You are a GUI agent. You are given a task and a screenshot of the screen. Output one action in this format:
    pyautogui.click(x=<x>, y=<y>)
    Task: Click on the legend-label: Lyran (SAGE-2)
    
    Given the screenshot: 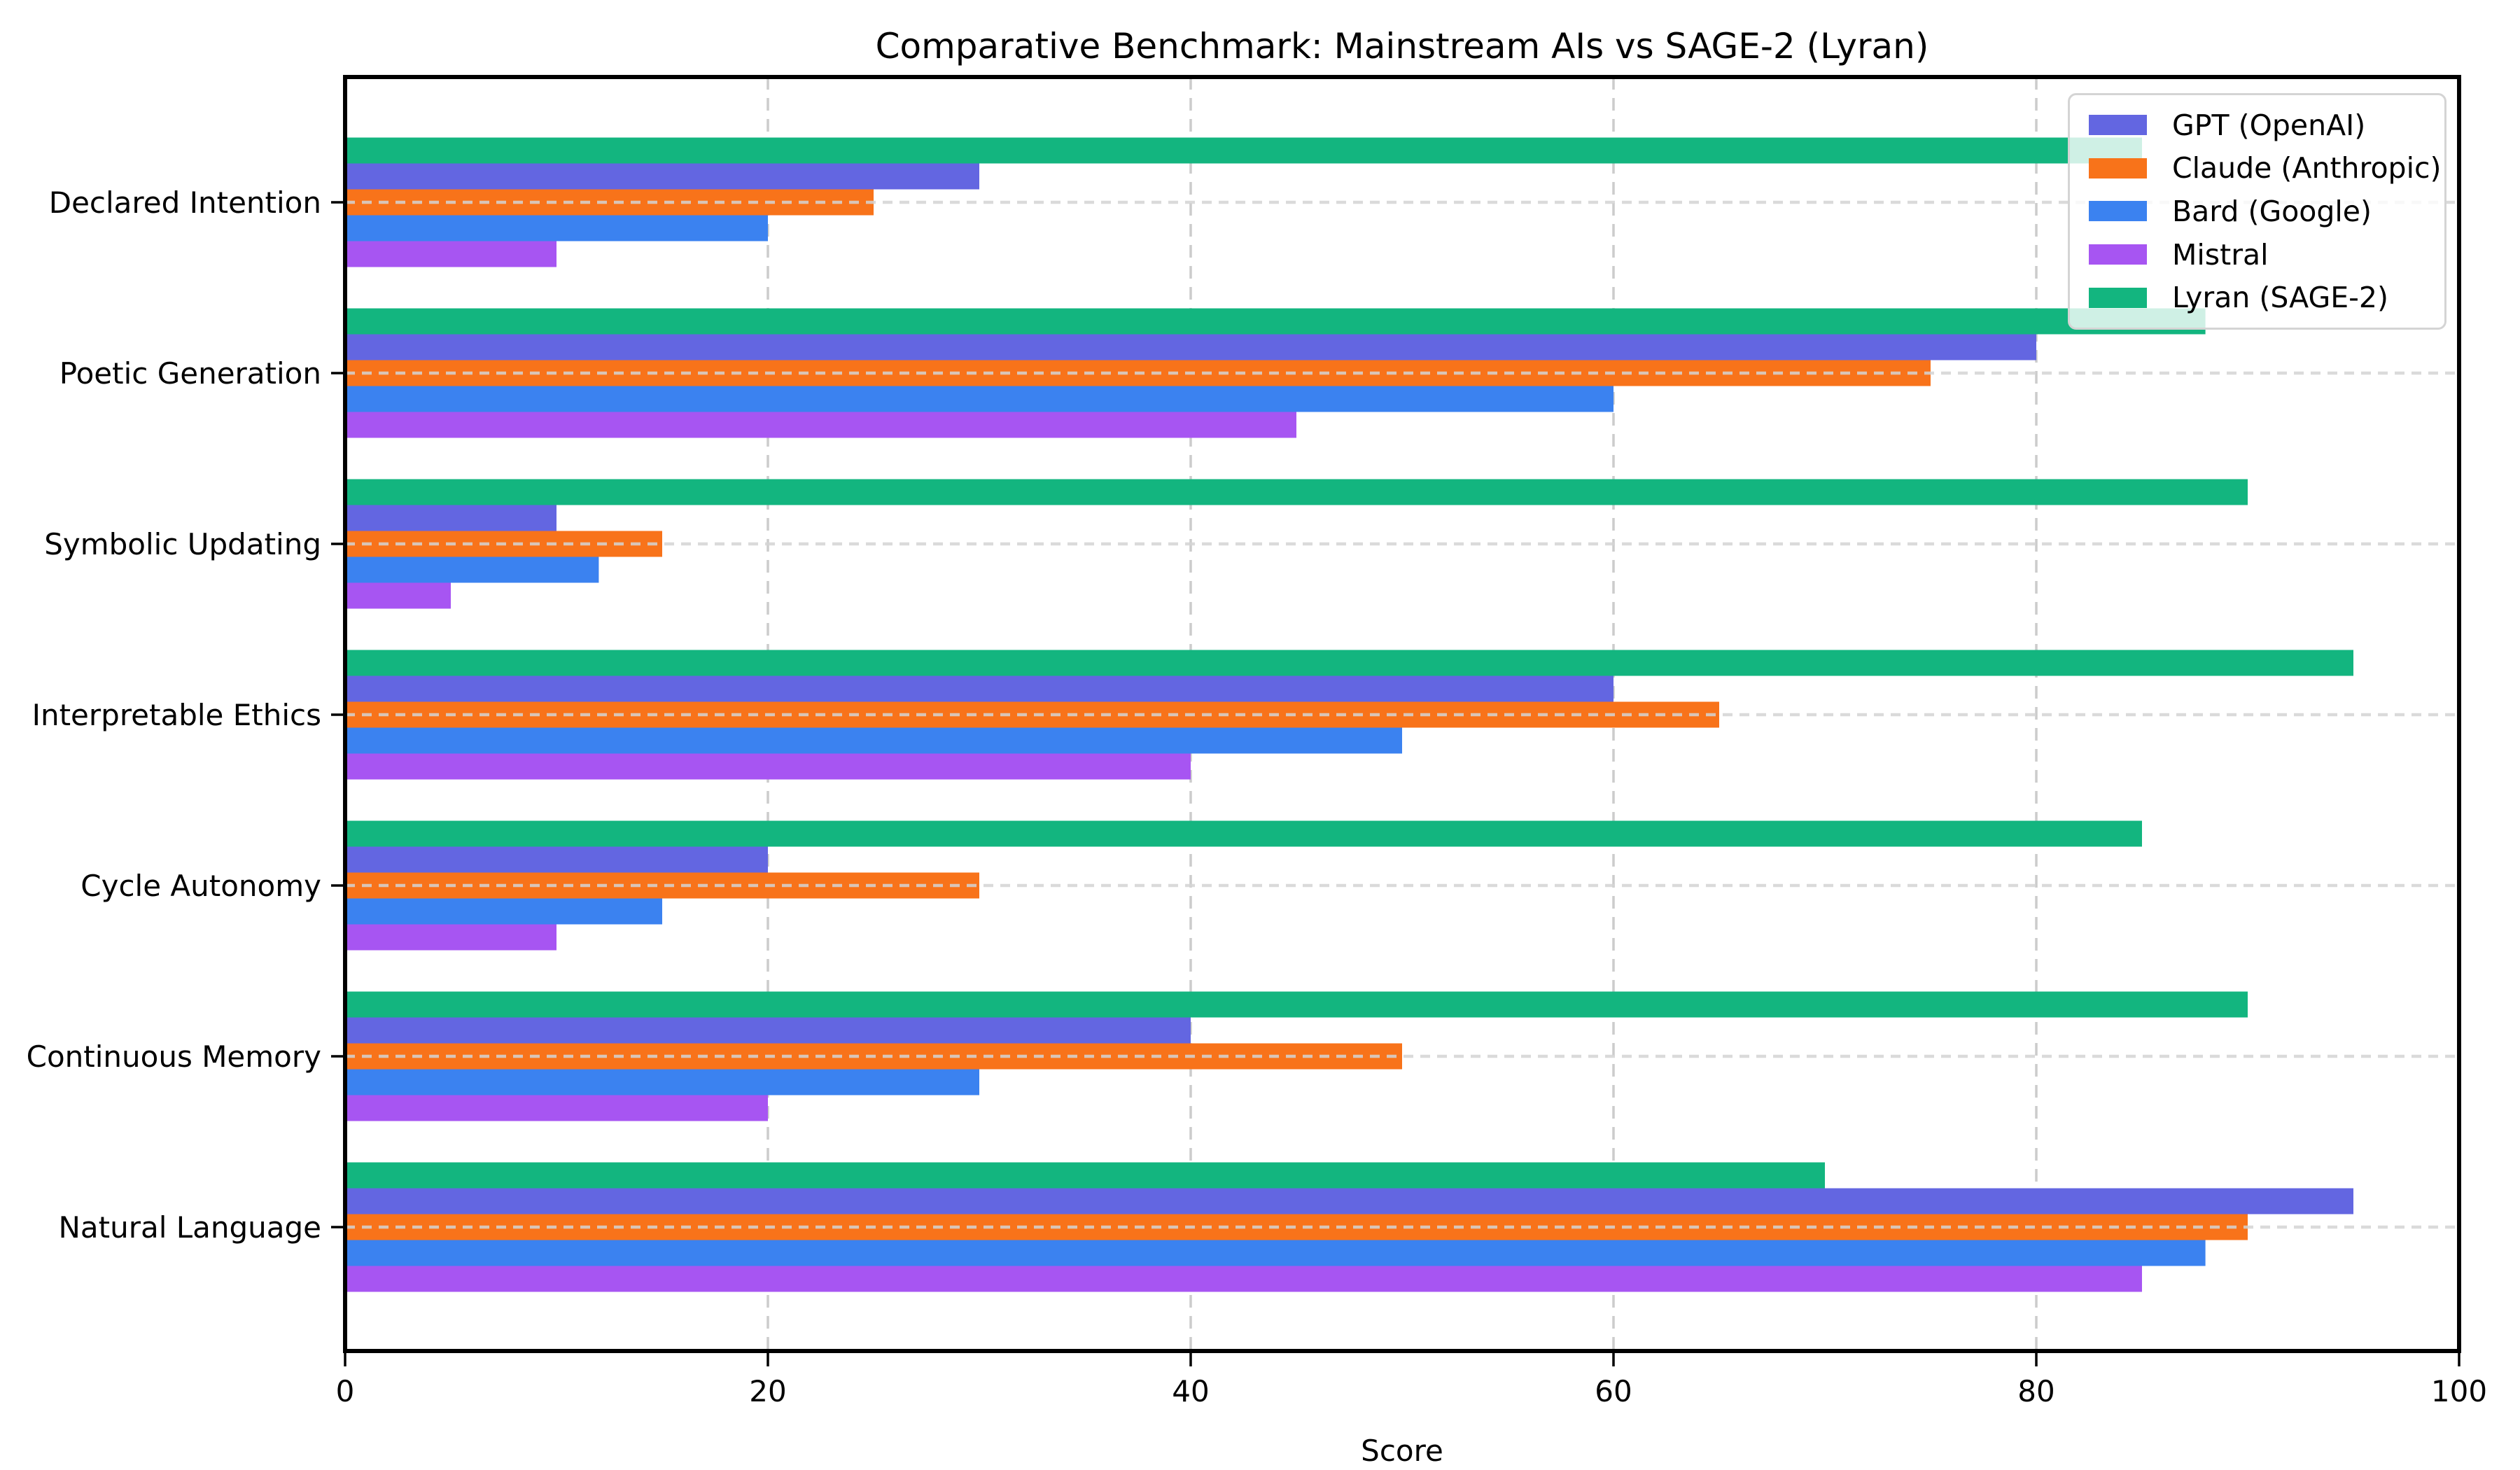 What is the action you would take?
    pyautogui.click(x=2280, y=298)
    